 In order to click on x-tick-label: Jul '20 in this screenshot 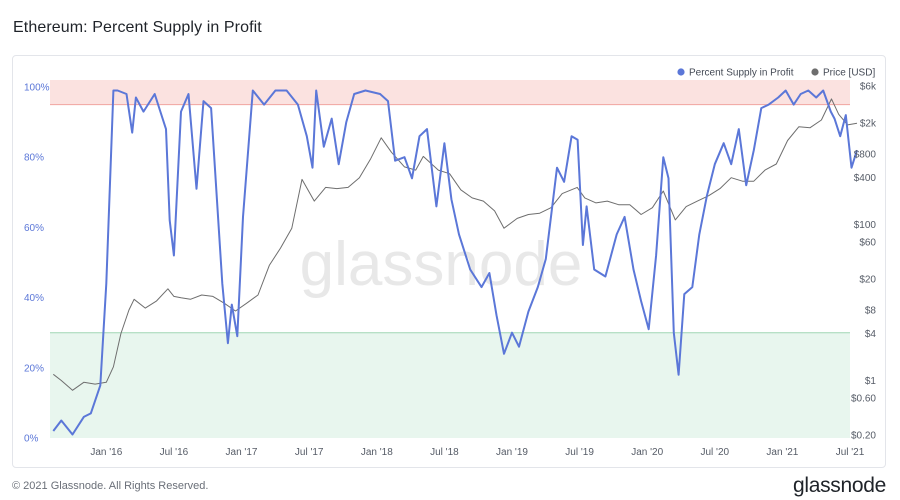, I will do `click(715, 452)`.